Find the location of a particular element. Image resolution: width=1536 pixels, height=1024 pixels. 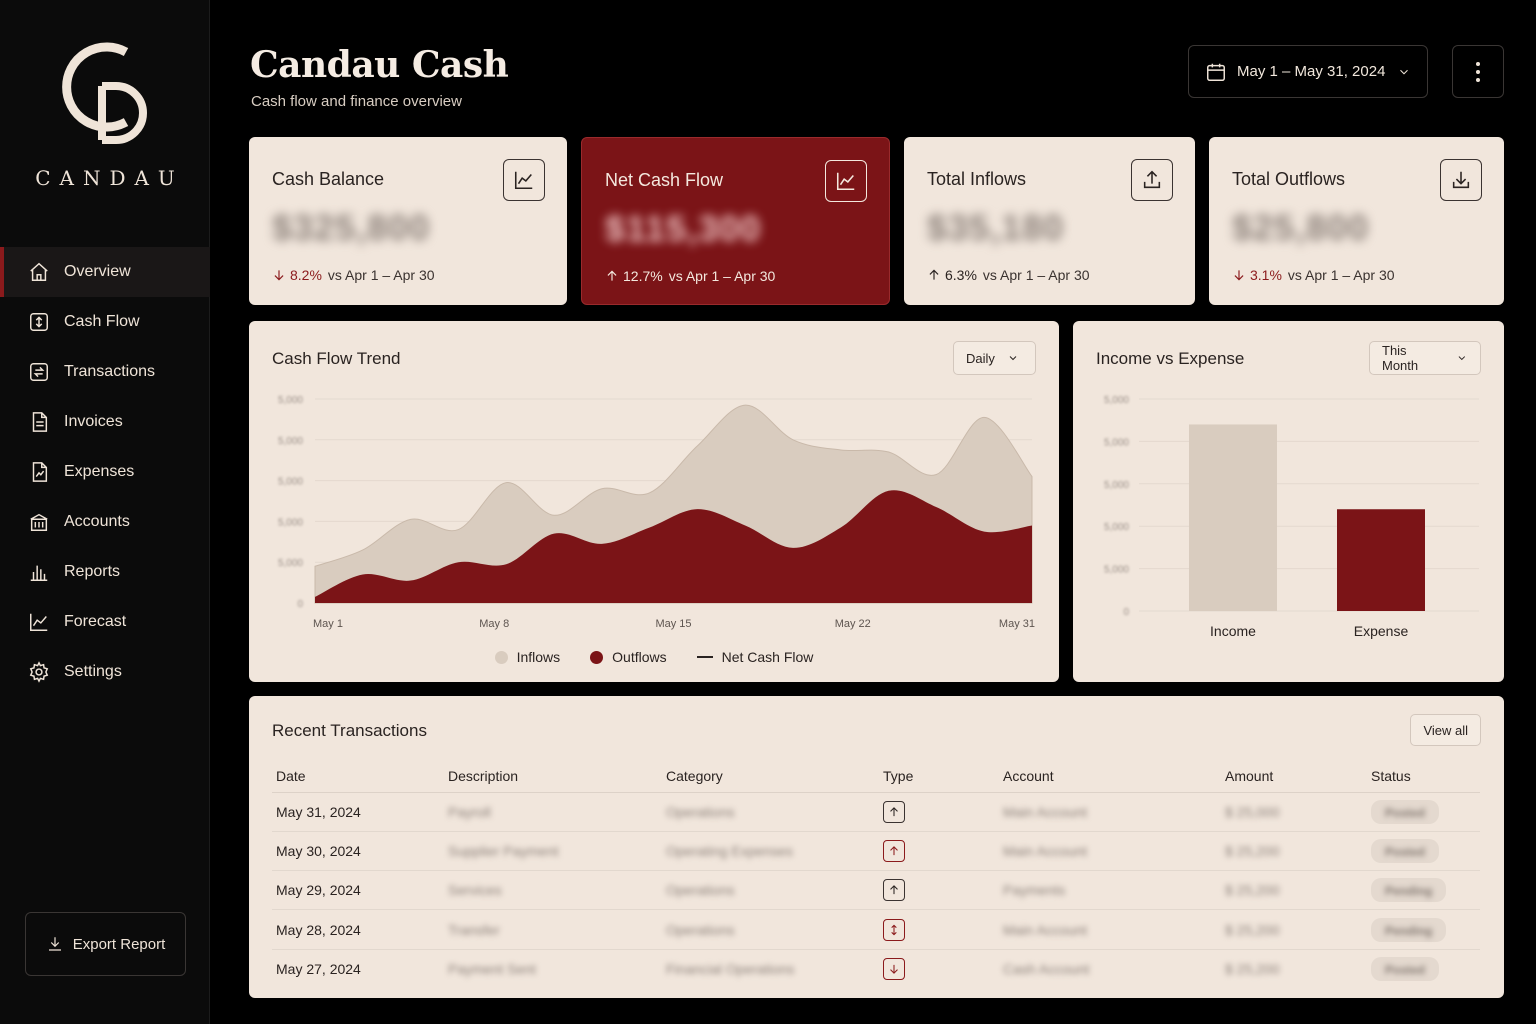

status-badge: Pending is located at coordinates (1409, 929).